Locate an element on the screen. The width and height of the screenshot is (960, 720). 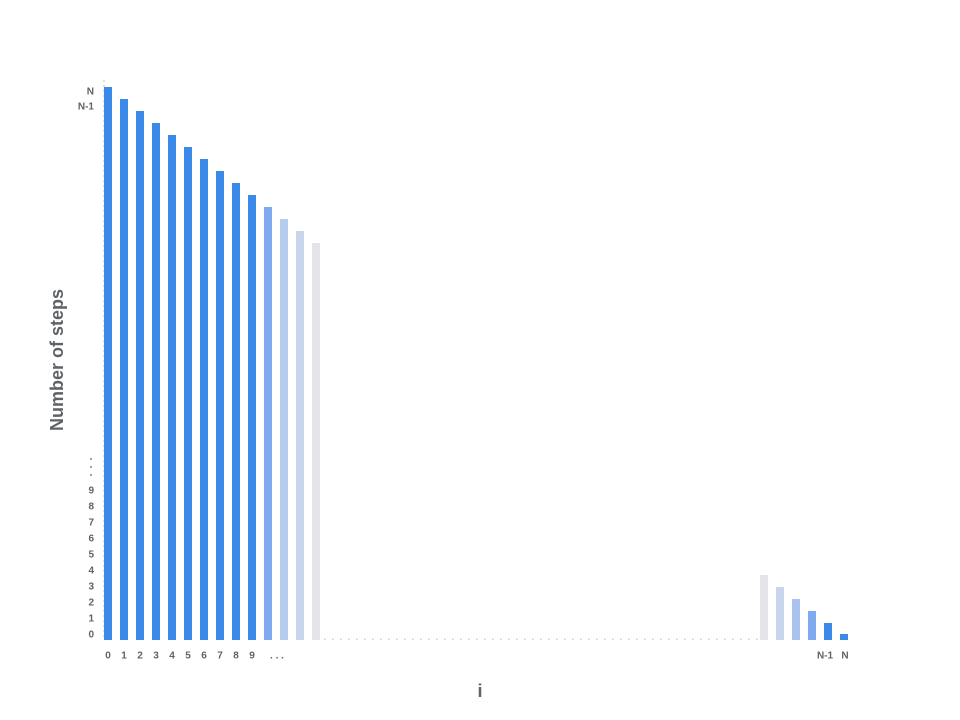
x-tick-label: N is located at coordinates (844, 656).